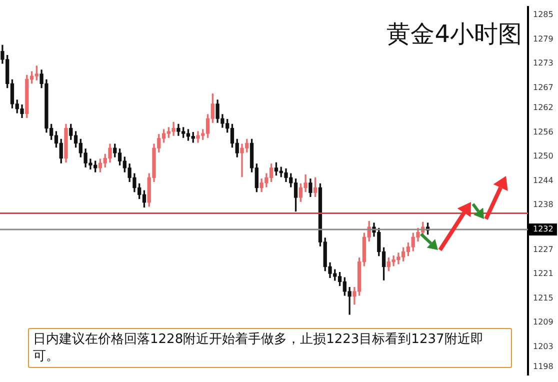 The height and width of the screenshot is (382, 558). Describe the element at coordinates (543, 273) in the screenshot. I see `y-tick-label: 1221` at that location.